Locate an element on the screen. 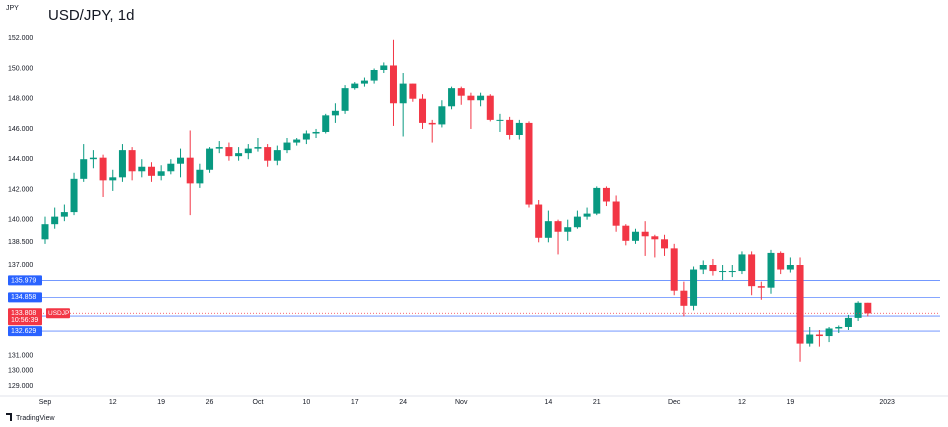 The image size is (948, 427). x-tick-label: Sep is located at coordinates (45, 402).